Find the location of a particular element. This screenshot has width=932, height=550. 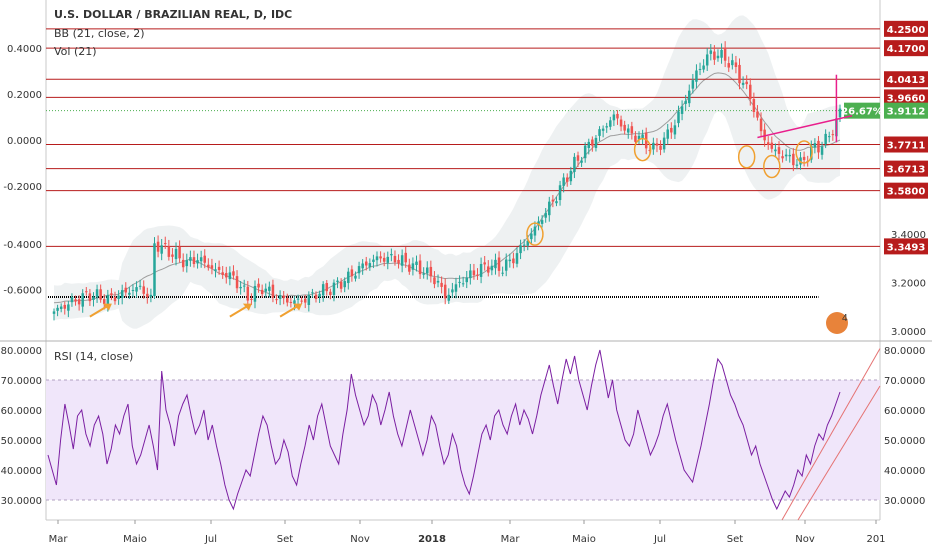

left-axis-tick: 0.2000 is located at coordinates (24, 95).